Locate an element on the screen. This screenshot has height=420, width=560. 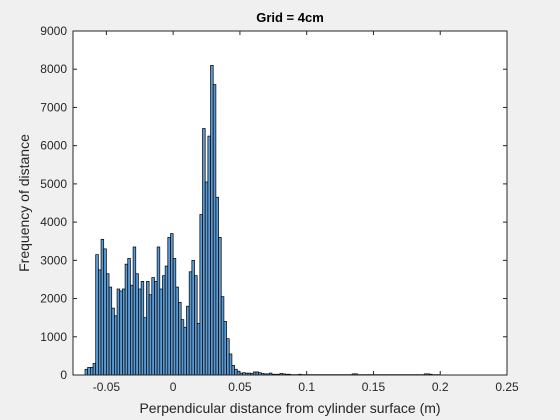
x-tick-label: 0.2 is located at coordinates (440, 387).